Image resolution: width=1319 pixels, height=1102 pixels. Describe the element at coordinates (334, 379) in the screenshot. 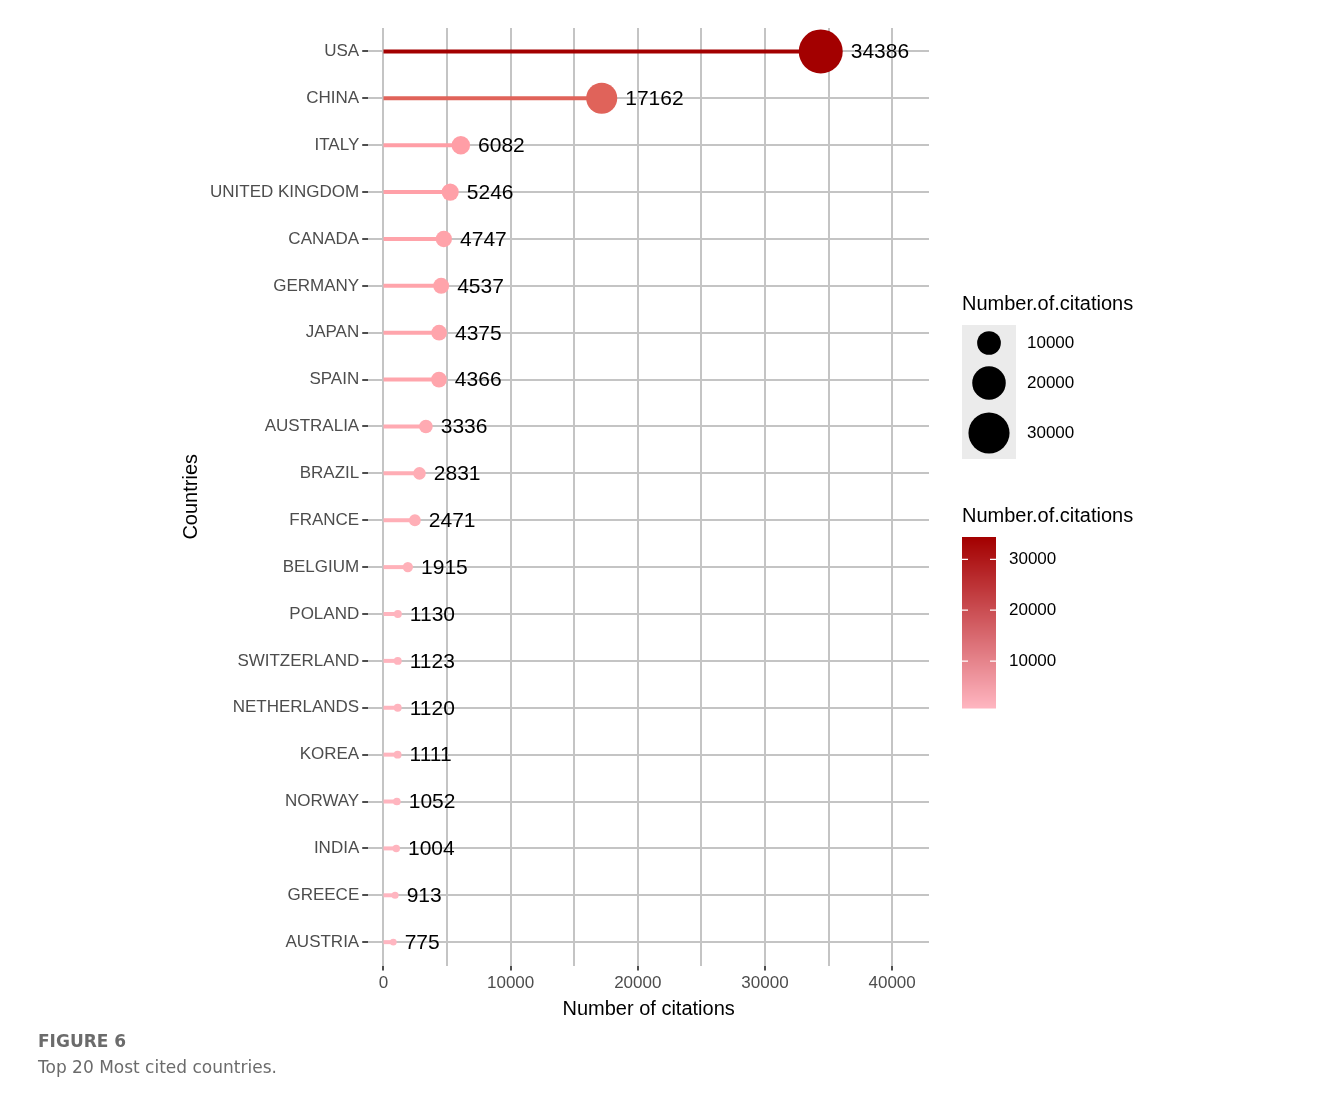

I see `y-tick-label: SPAIN` at that location.